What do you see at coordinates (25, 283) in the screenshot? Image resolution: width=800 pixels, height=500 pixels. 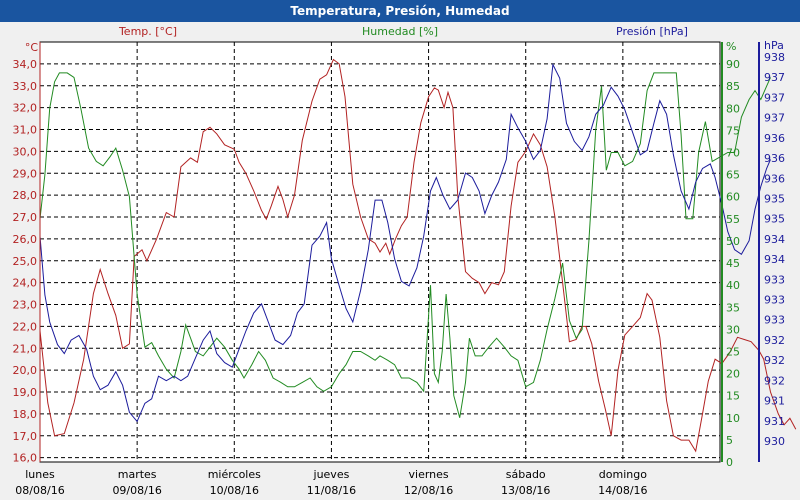 I see `temp-tick-label: 24,0` at bounding box center [25, 283].